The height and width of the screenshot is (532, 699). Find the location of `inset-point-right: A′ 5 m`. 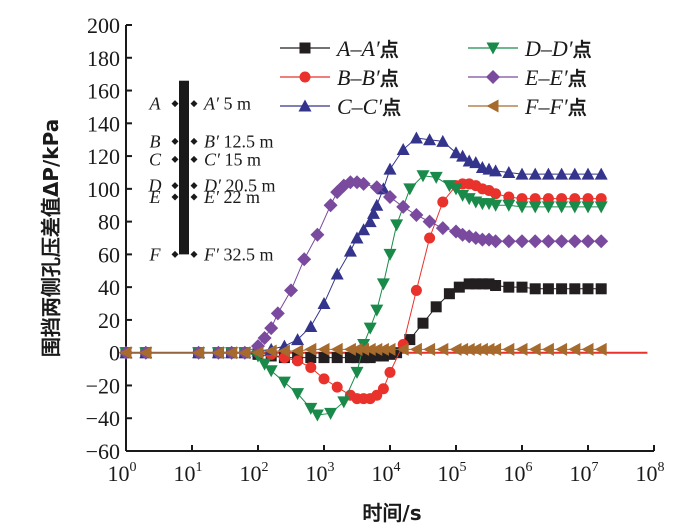

inset-point-right: A′ 5 m is located at coordinates (227, 104).